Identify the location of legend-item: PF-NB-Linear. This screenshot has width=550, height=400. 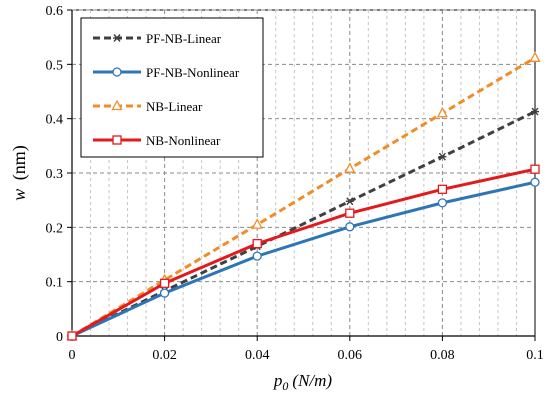
(157, 38).